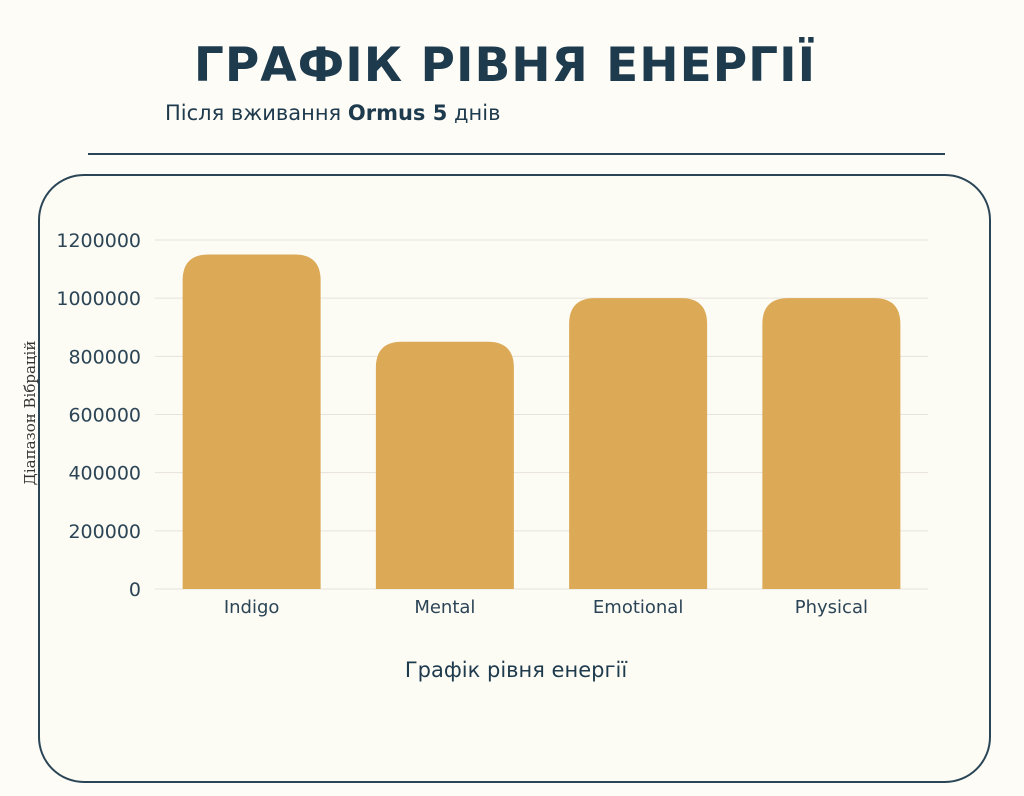 The image size is (1024, 796). I want to click on y-tick-label: 0, so click(135, 590).